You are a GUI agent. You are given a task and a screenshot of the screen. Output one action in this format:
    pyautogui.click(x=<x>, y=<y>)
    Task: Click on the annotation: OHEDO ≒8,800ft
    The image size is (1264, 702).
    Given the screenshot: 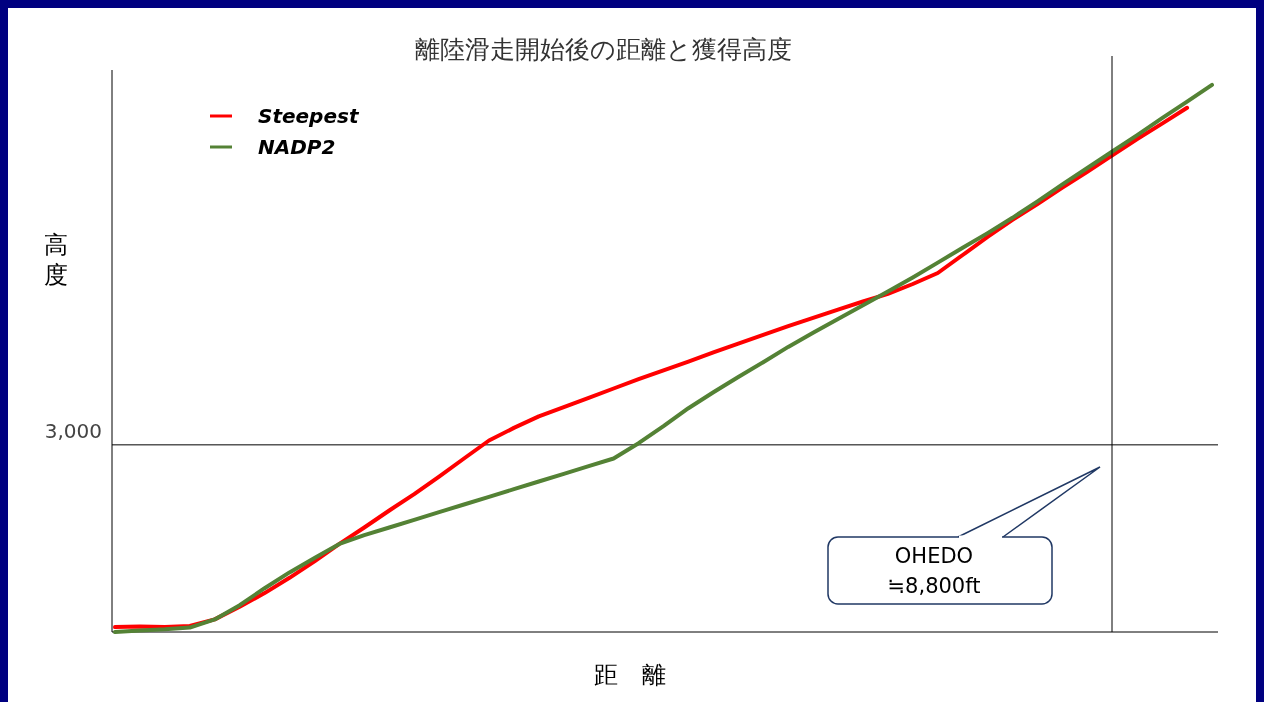 What is the action you would take?
    pyautogui.click(x=934, y=571)
    